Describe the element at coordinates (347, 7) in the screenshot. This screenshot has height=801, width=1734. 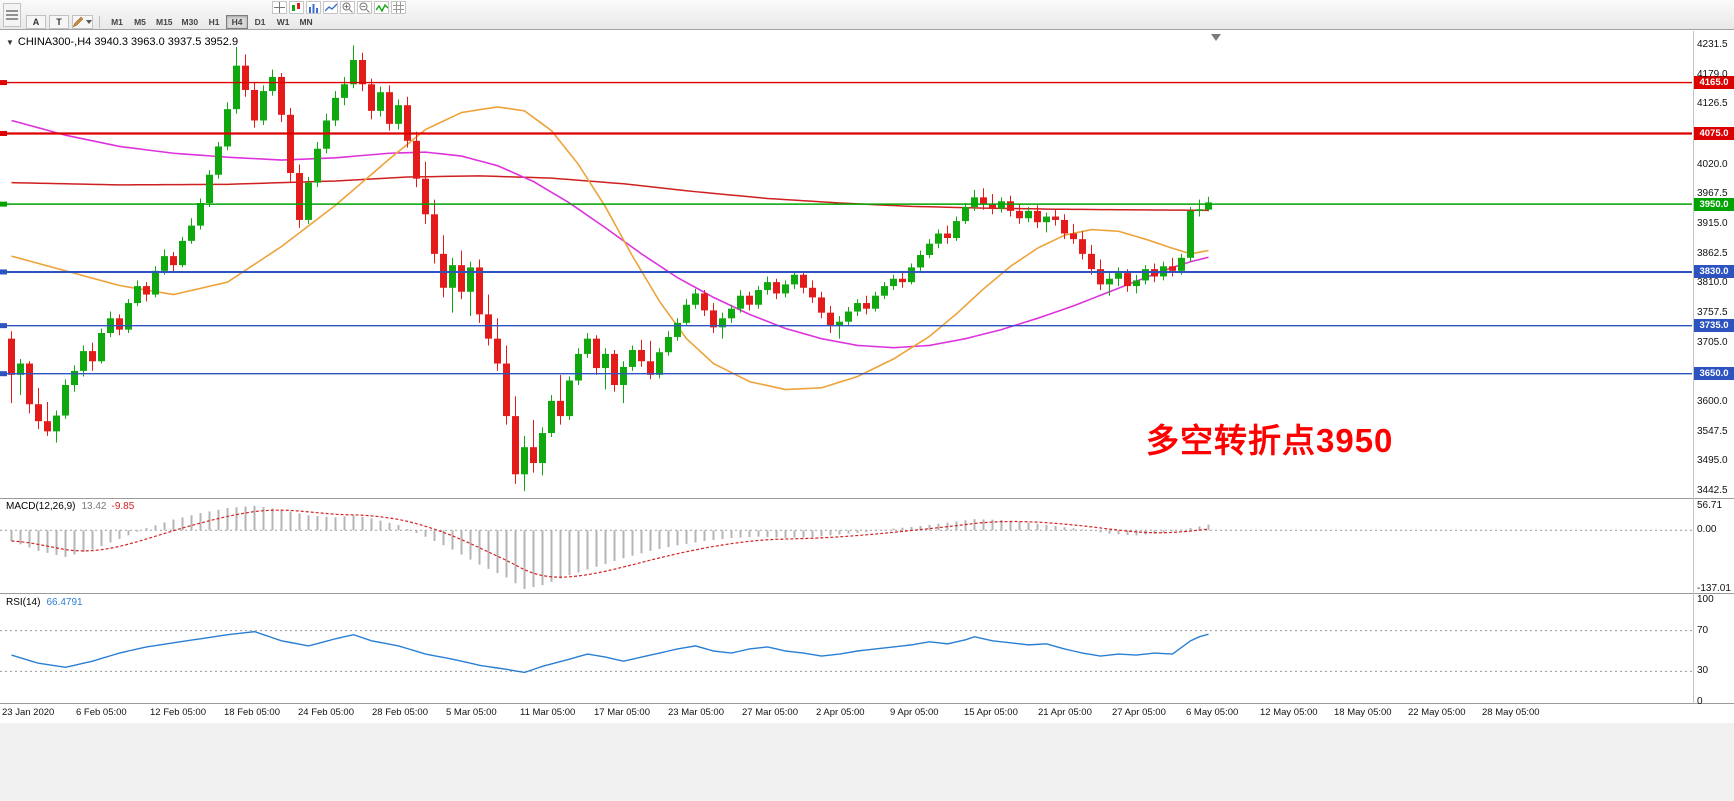
I see `zoom-in-icon` at that location.